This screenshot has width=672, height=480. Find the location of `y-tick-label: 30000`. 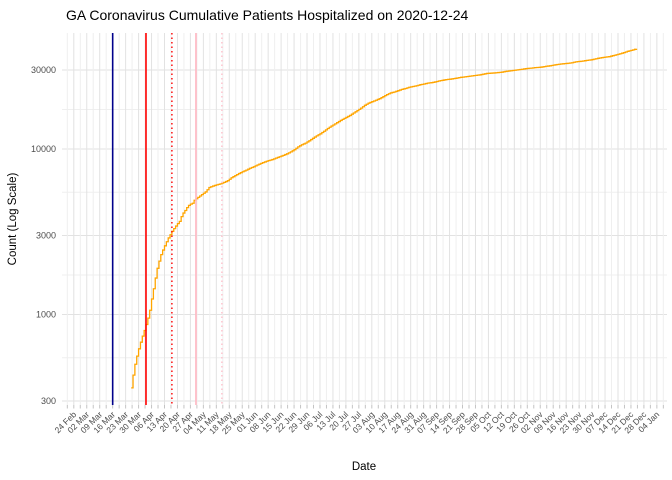

y-tick-label: 30000 is located at coordinates (43, 70).